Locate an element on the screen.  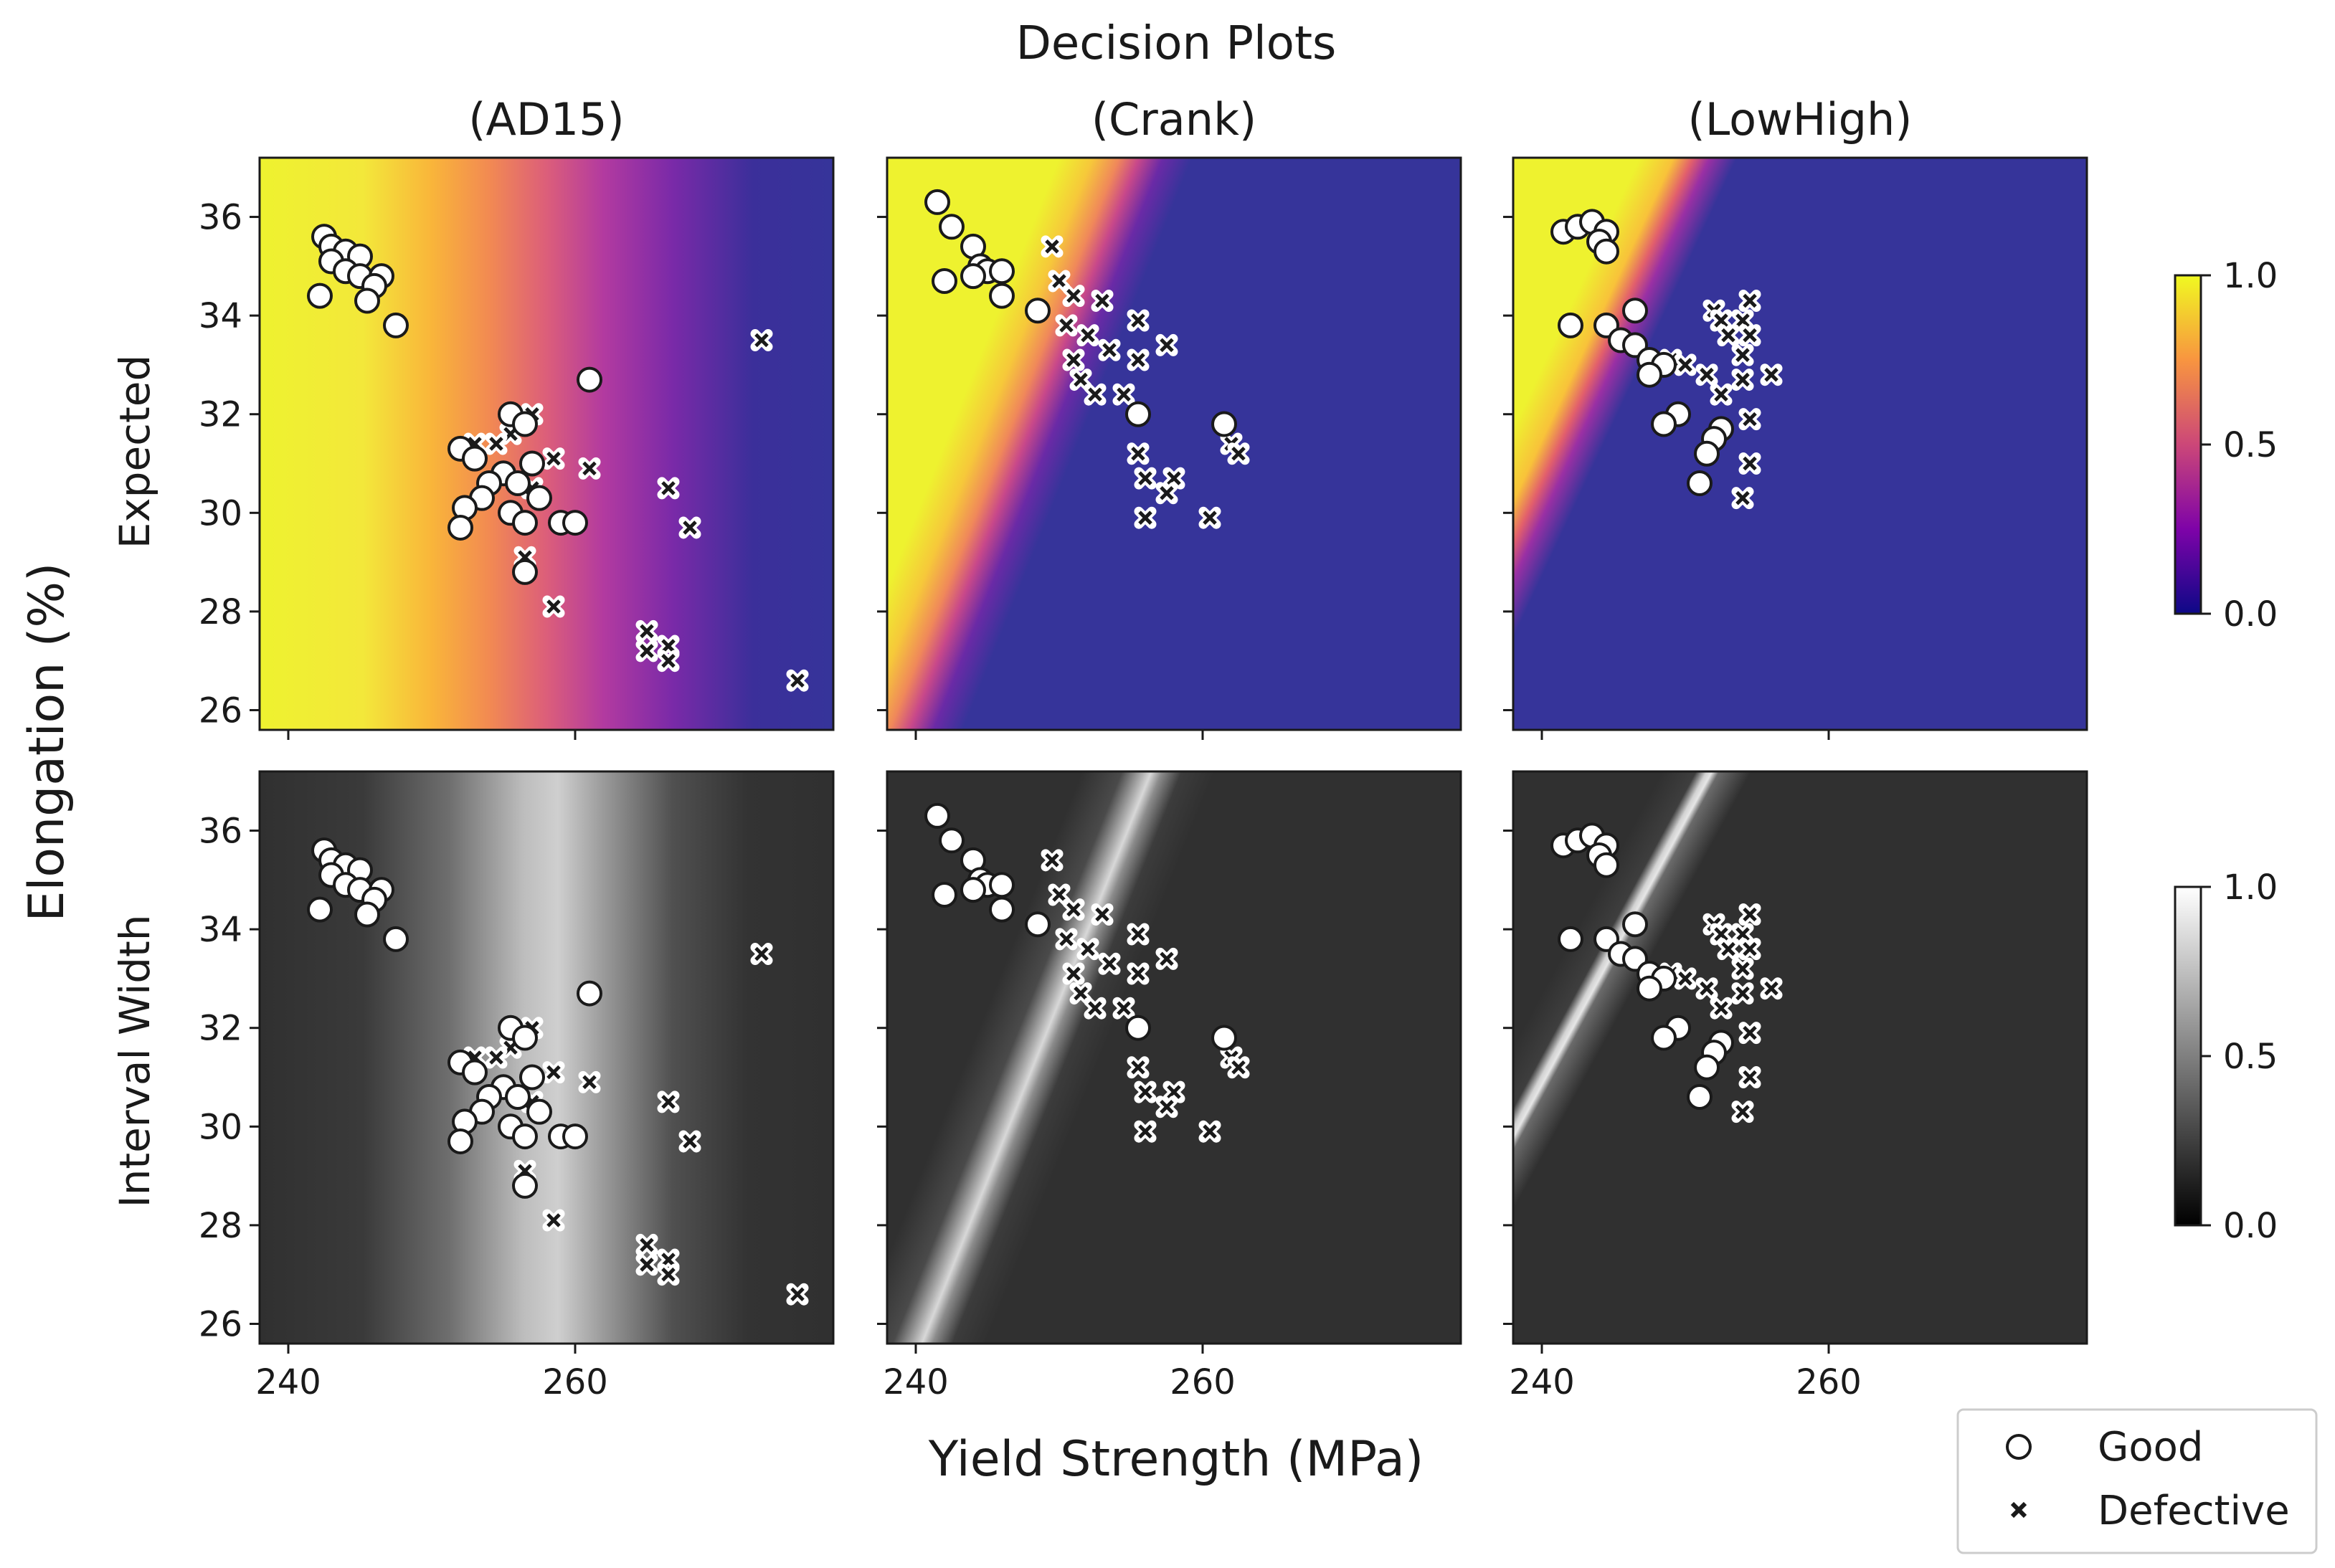
legend-box is located at coordinates (2137, 1481).